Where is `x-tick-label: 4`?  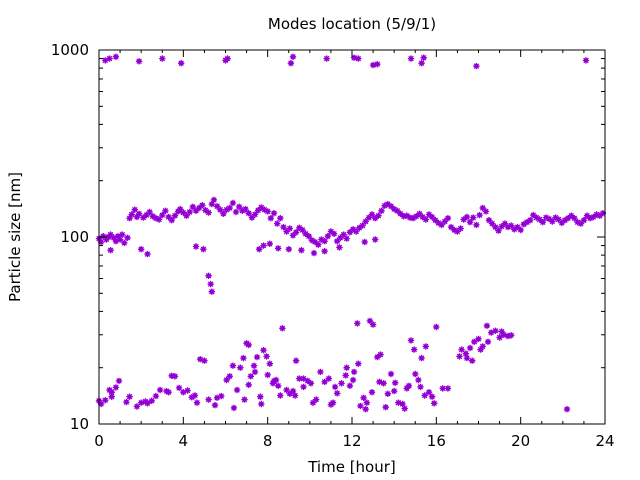 x-tick-label: 4 is located at coordinates (184, 441).